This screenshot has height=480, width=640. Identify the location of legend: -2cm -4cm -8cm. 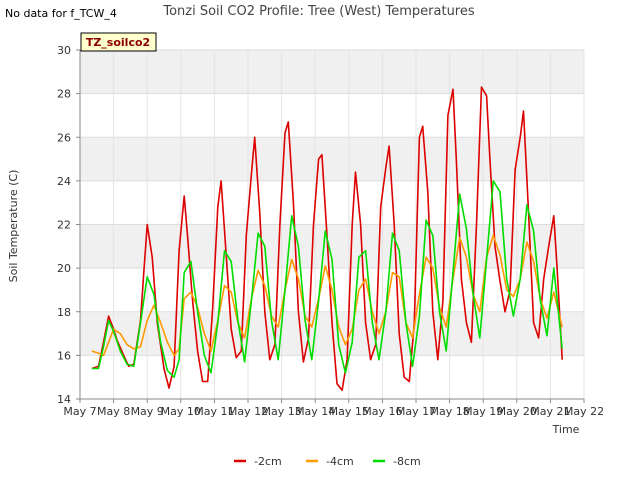
(327, 461).